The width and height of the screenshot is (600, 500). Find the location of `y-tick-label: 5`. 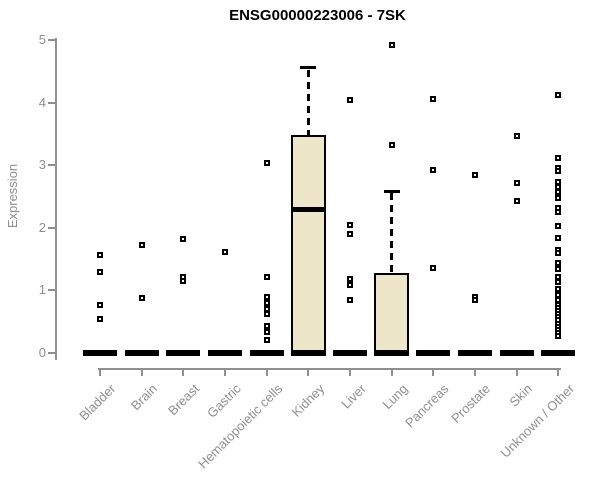

y-tick-label: 5 is located at coordinates (42, 39).